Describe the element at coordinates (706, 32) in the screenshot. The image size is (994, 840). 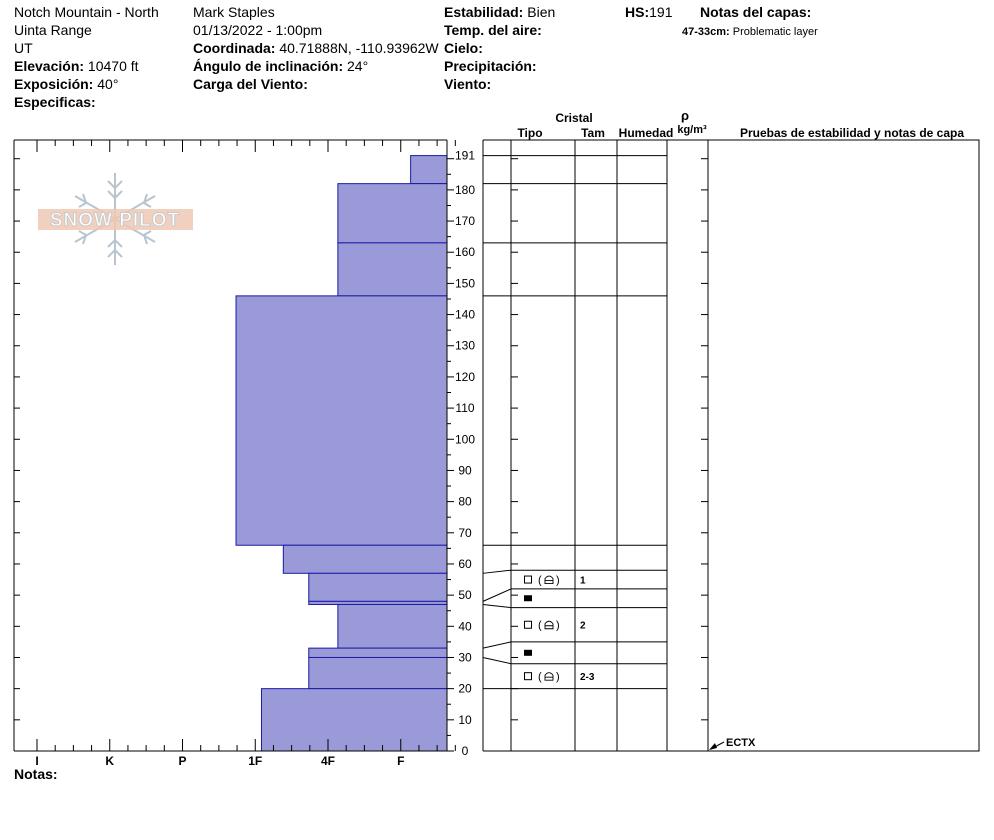
I see `layer-note-range: 47-33cm:` at that location.